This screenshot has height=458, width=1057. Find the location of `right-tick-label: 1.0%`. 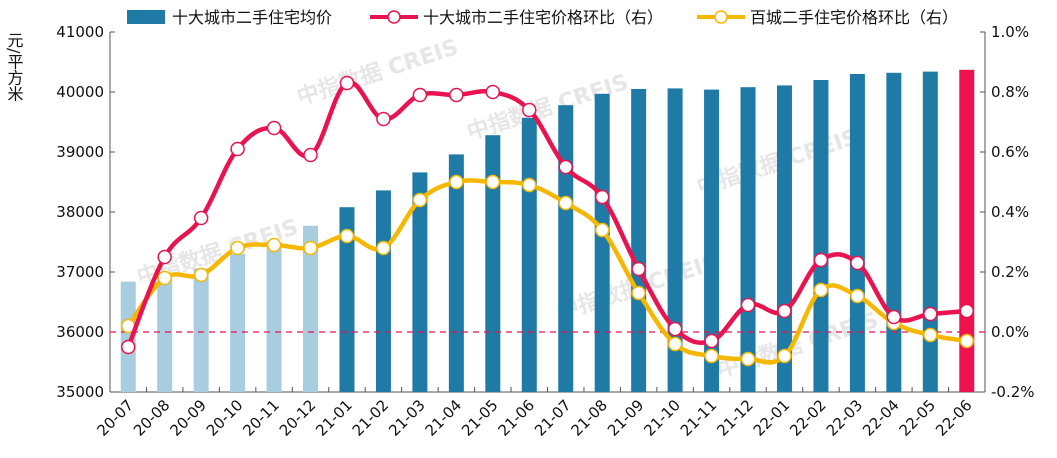

right-tick-label: 1.0% is located at coordinates (1010, 32).